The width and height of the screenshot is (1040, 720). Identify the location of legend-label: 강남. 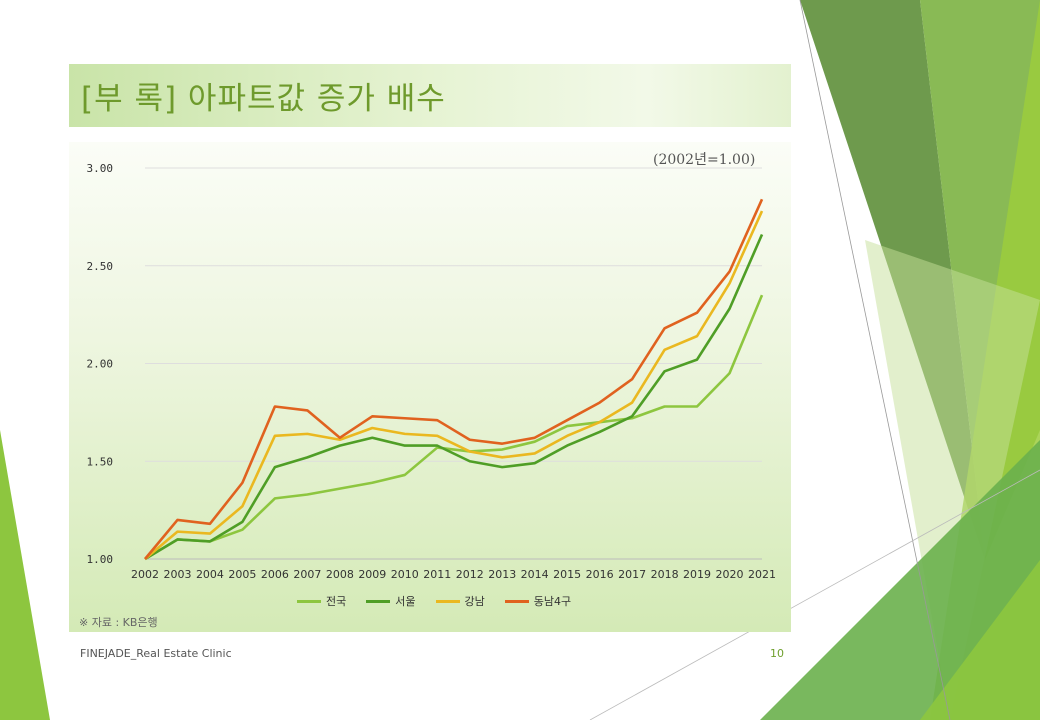
(474, 601).